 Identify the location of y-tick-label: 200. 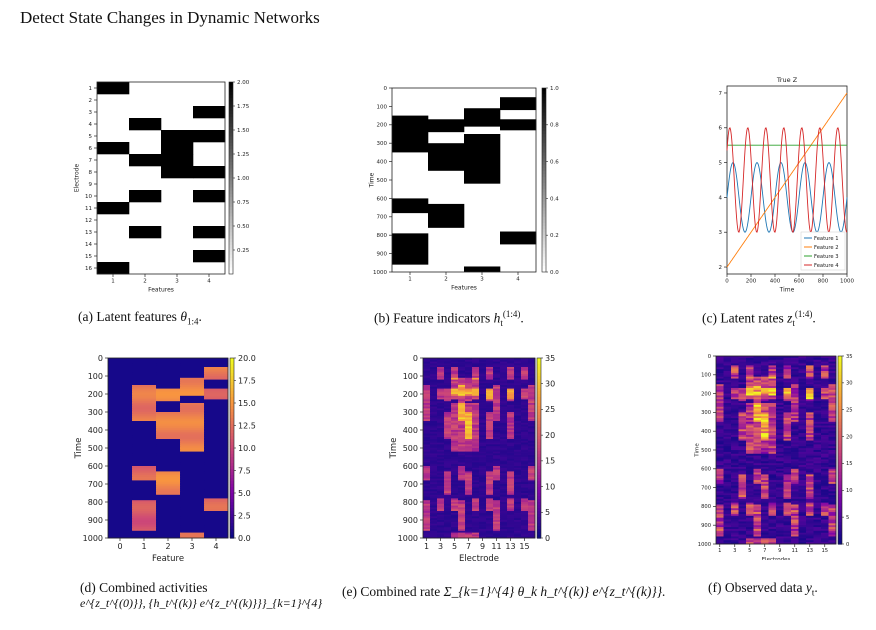
(382, 126).